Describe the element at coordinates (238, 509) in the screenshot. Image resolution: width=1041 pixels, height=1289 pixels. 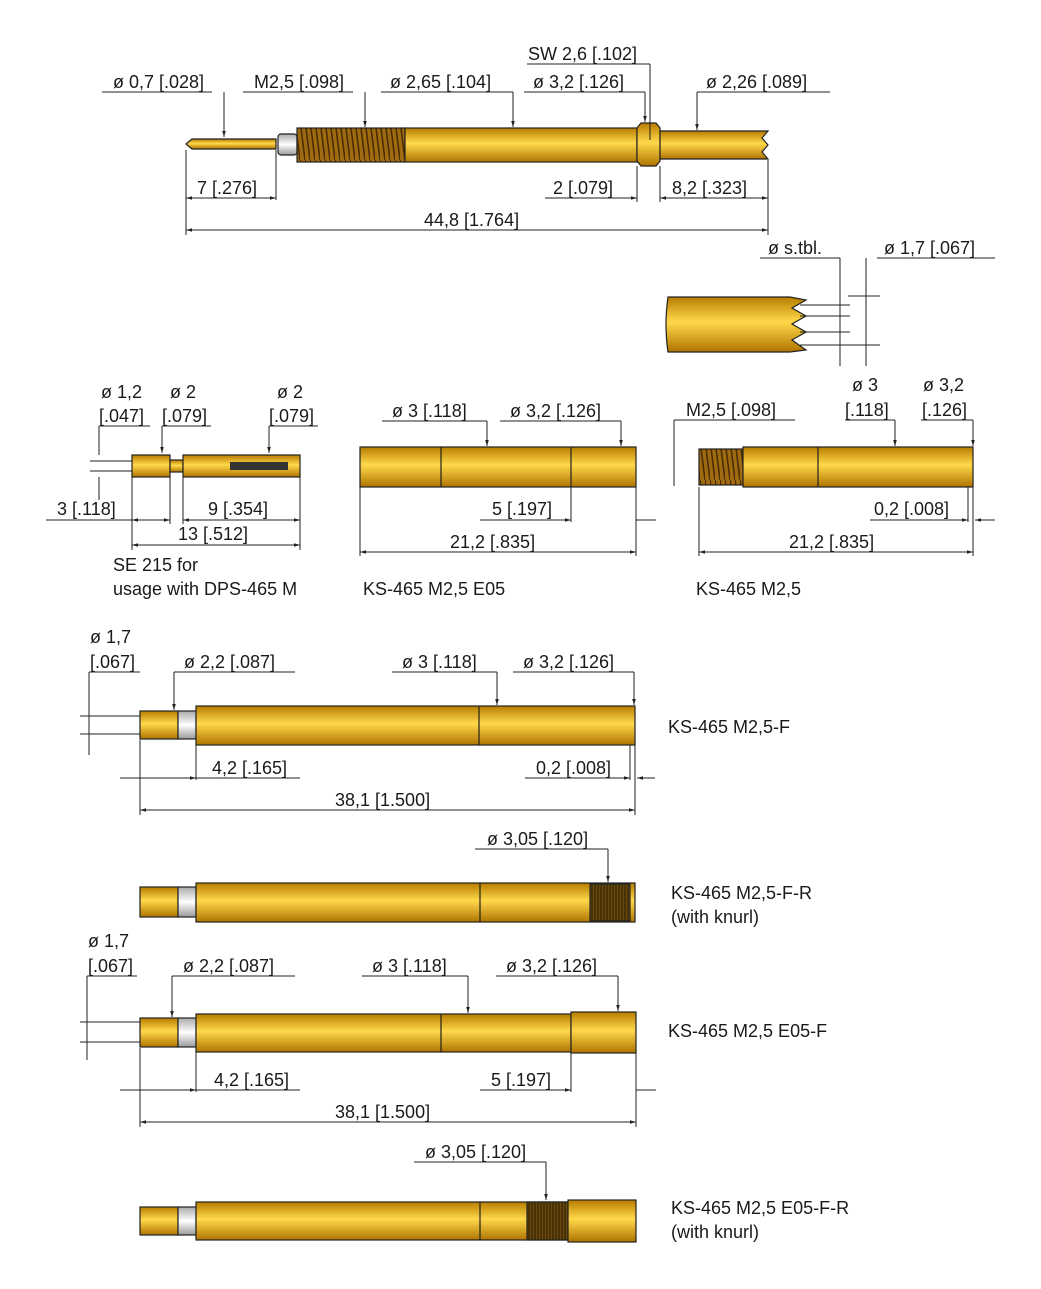
I see `se215-l2-label: 9 [.354]` at that location.